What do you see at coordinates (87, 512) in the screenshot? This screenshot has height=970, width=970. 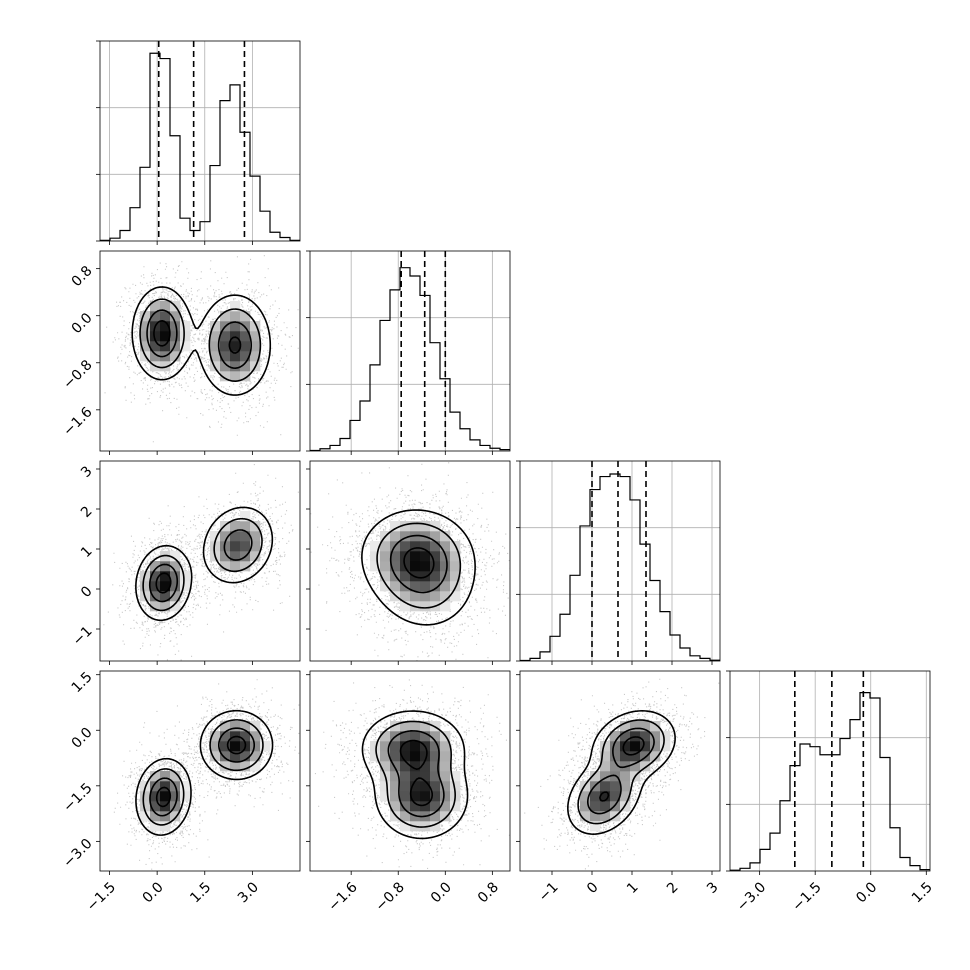 I see `y-tick-label-2-3: 2` at bounding box center [87, 512].